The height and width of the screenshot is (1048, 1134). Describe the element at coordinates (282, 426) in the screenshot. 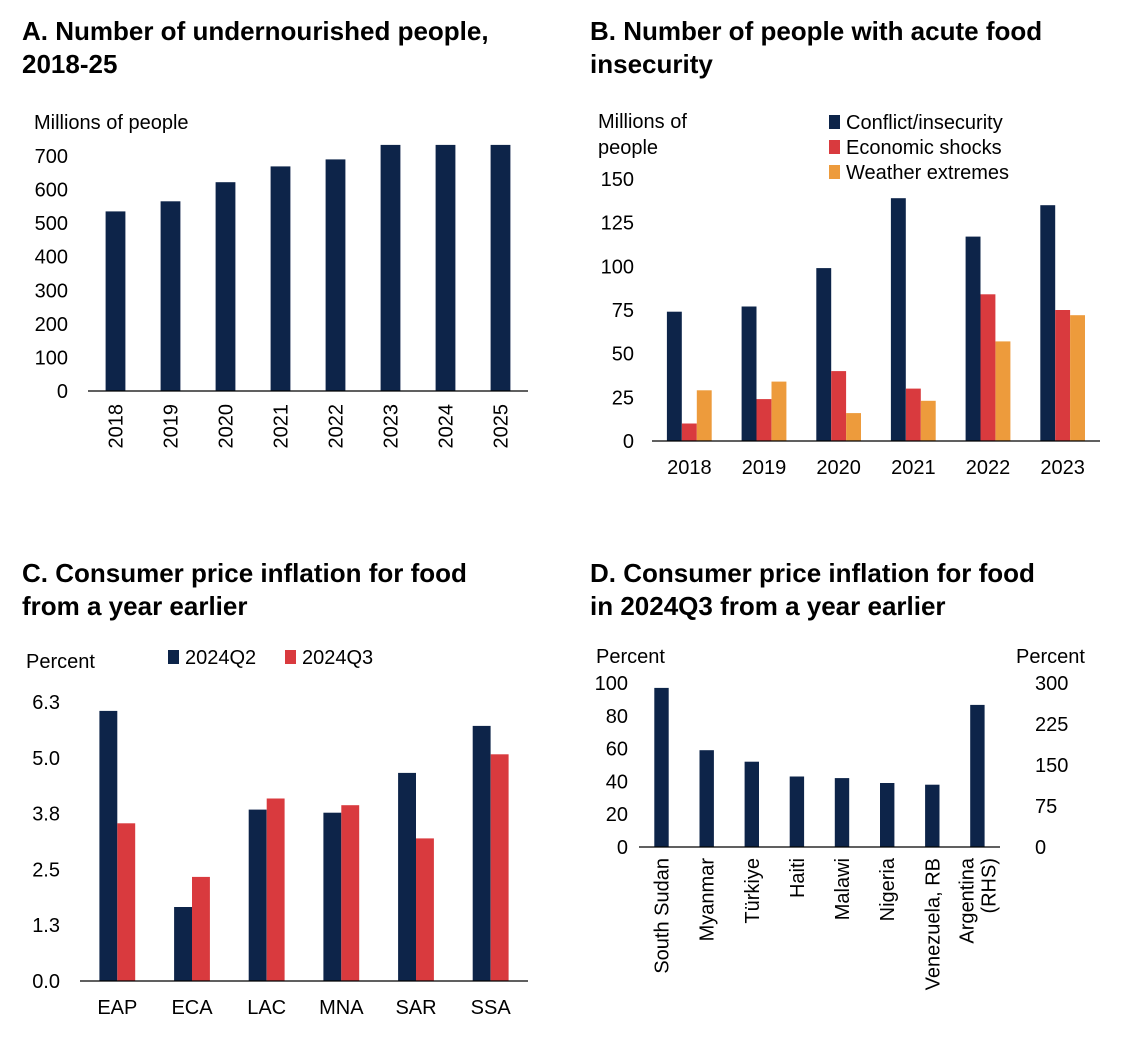

I see `chart-a-category-label: 2021` at that location.